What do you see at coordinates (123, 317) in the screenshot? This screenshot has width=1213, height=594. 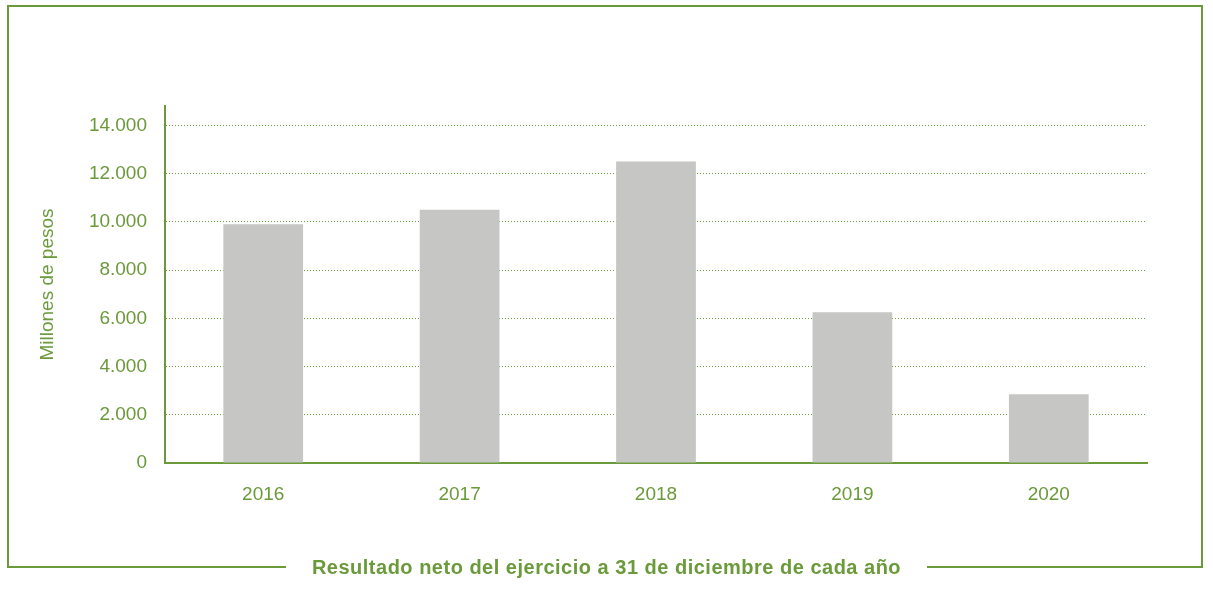 I see `y-tick-label: 6.000` at bounding box center [123, 317].